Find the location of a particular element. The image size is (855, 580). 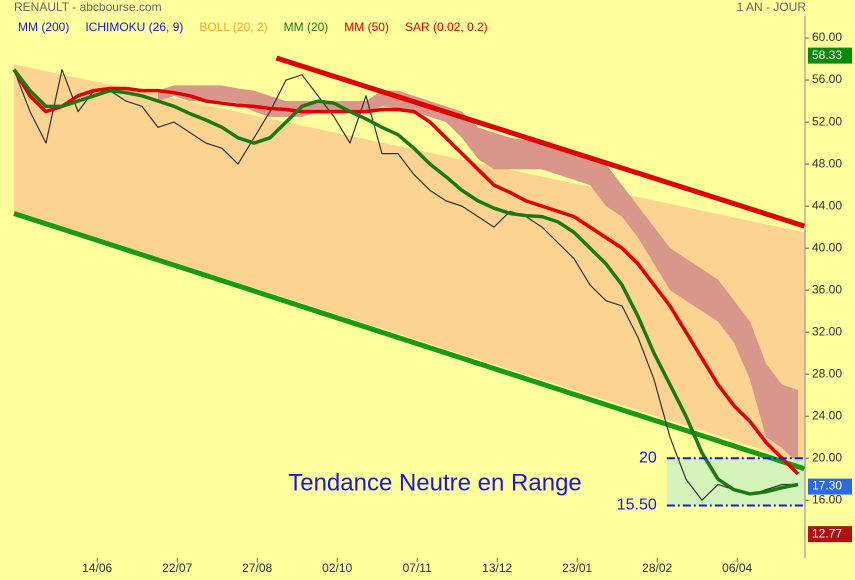

y-tick-label: 48.00 is located at coordinates (827, 163).